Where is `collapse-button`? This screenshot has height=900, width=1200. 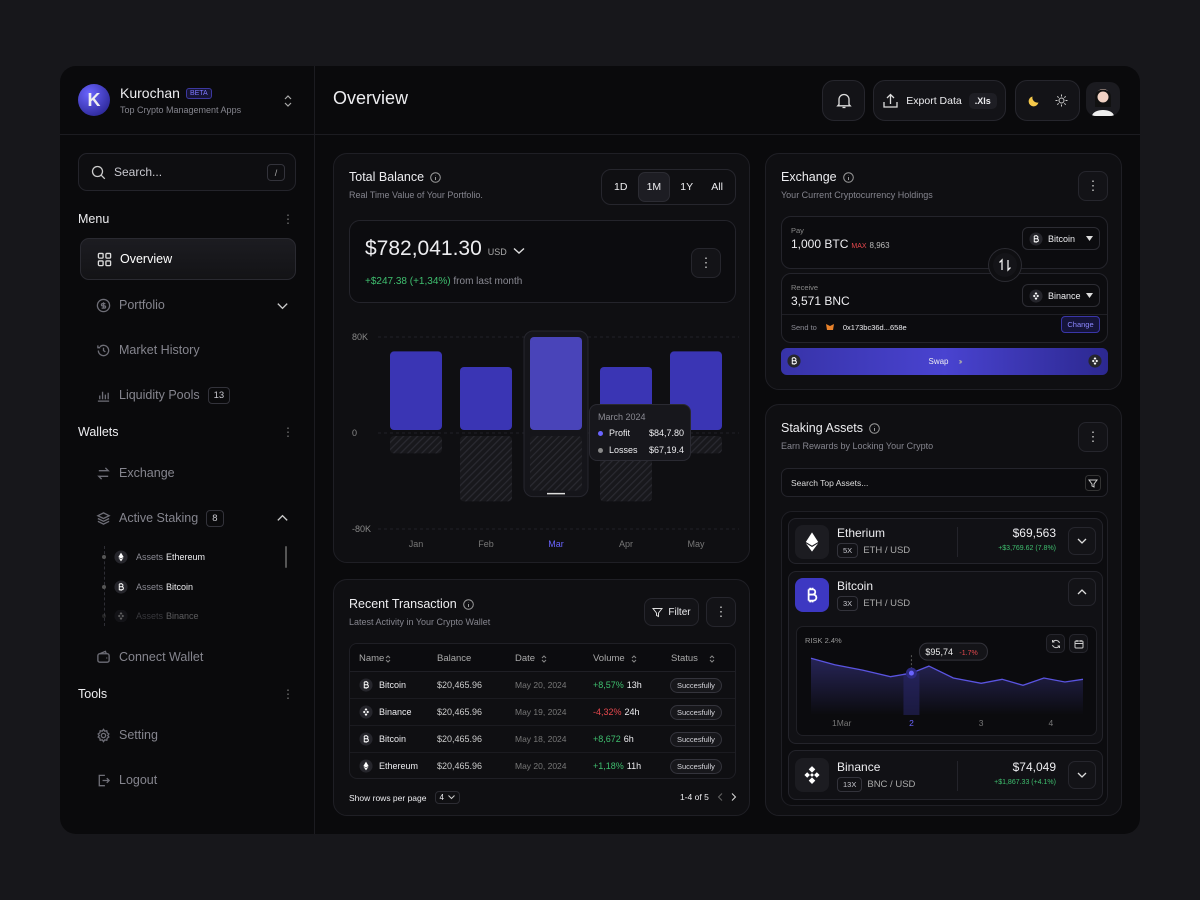
collapse-button is located at coordinates (1082, 592).